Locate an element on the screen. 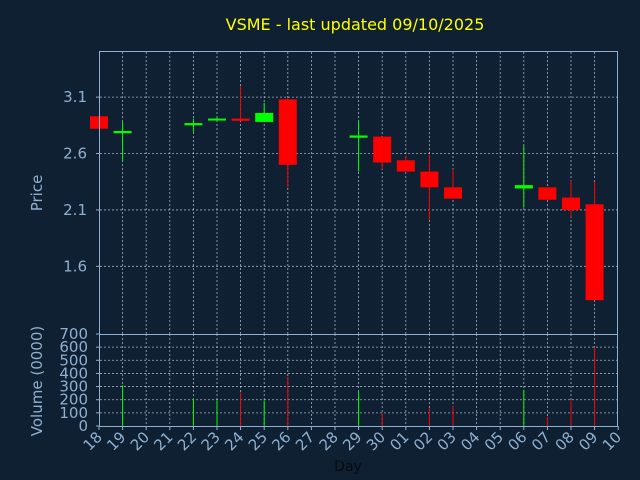  x-tick-label-27: 27 is located at coordinates (305, 441).